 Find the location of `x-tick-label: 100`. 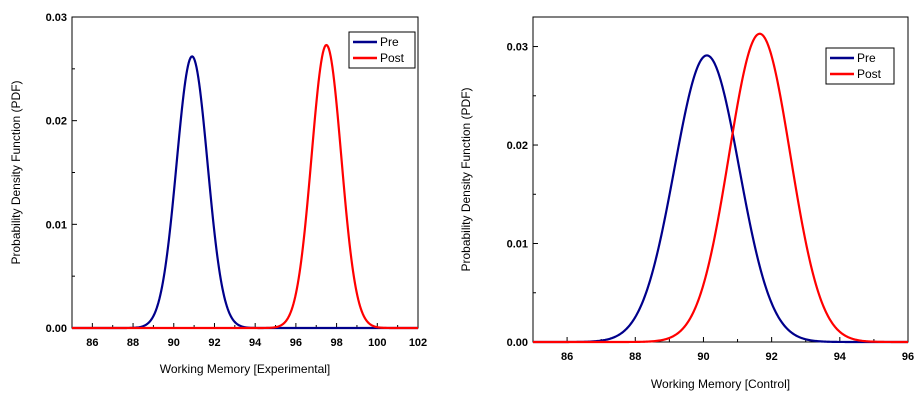

x-tick-label: 100 is located at coordinates (377, 343).